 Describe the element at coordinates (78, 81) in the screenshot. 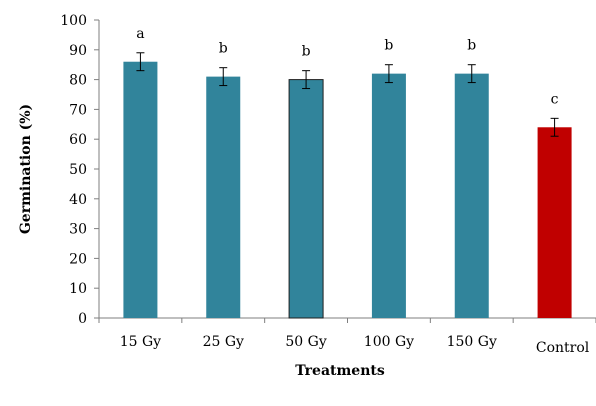

I see `y-tick-label: 80` at that location.